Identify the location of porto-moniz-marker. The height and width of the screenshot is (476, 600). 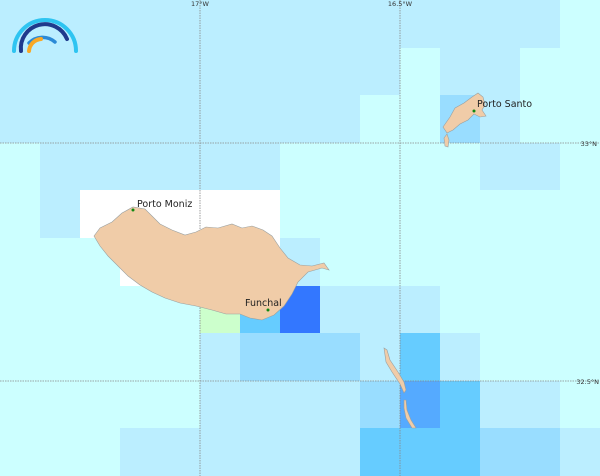
(133, 210).